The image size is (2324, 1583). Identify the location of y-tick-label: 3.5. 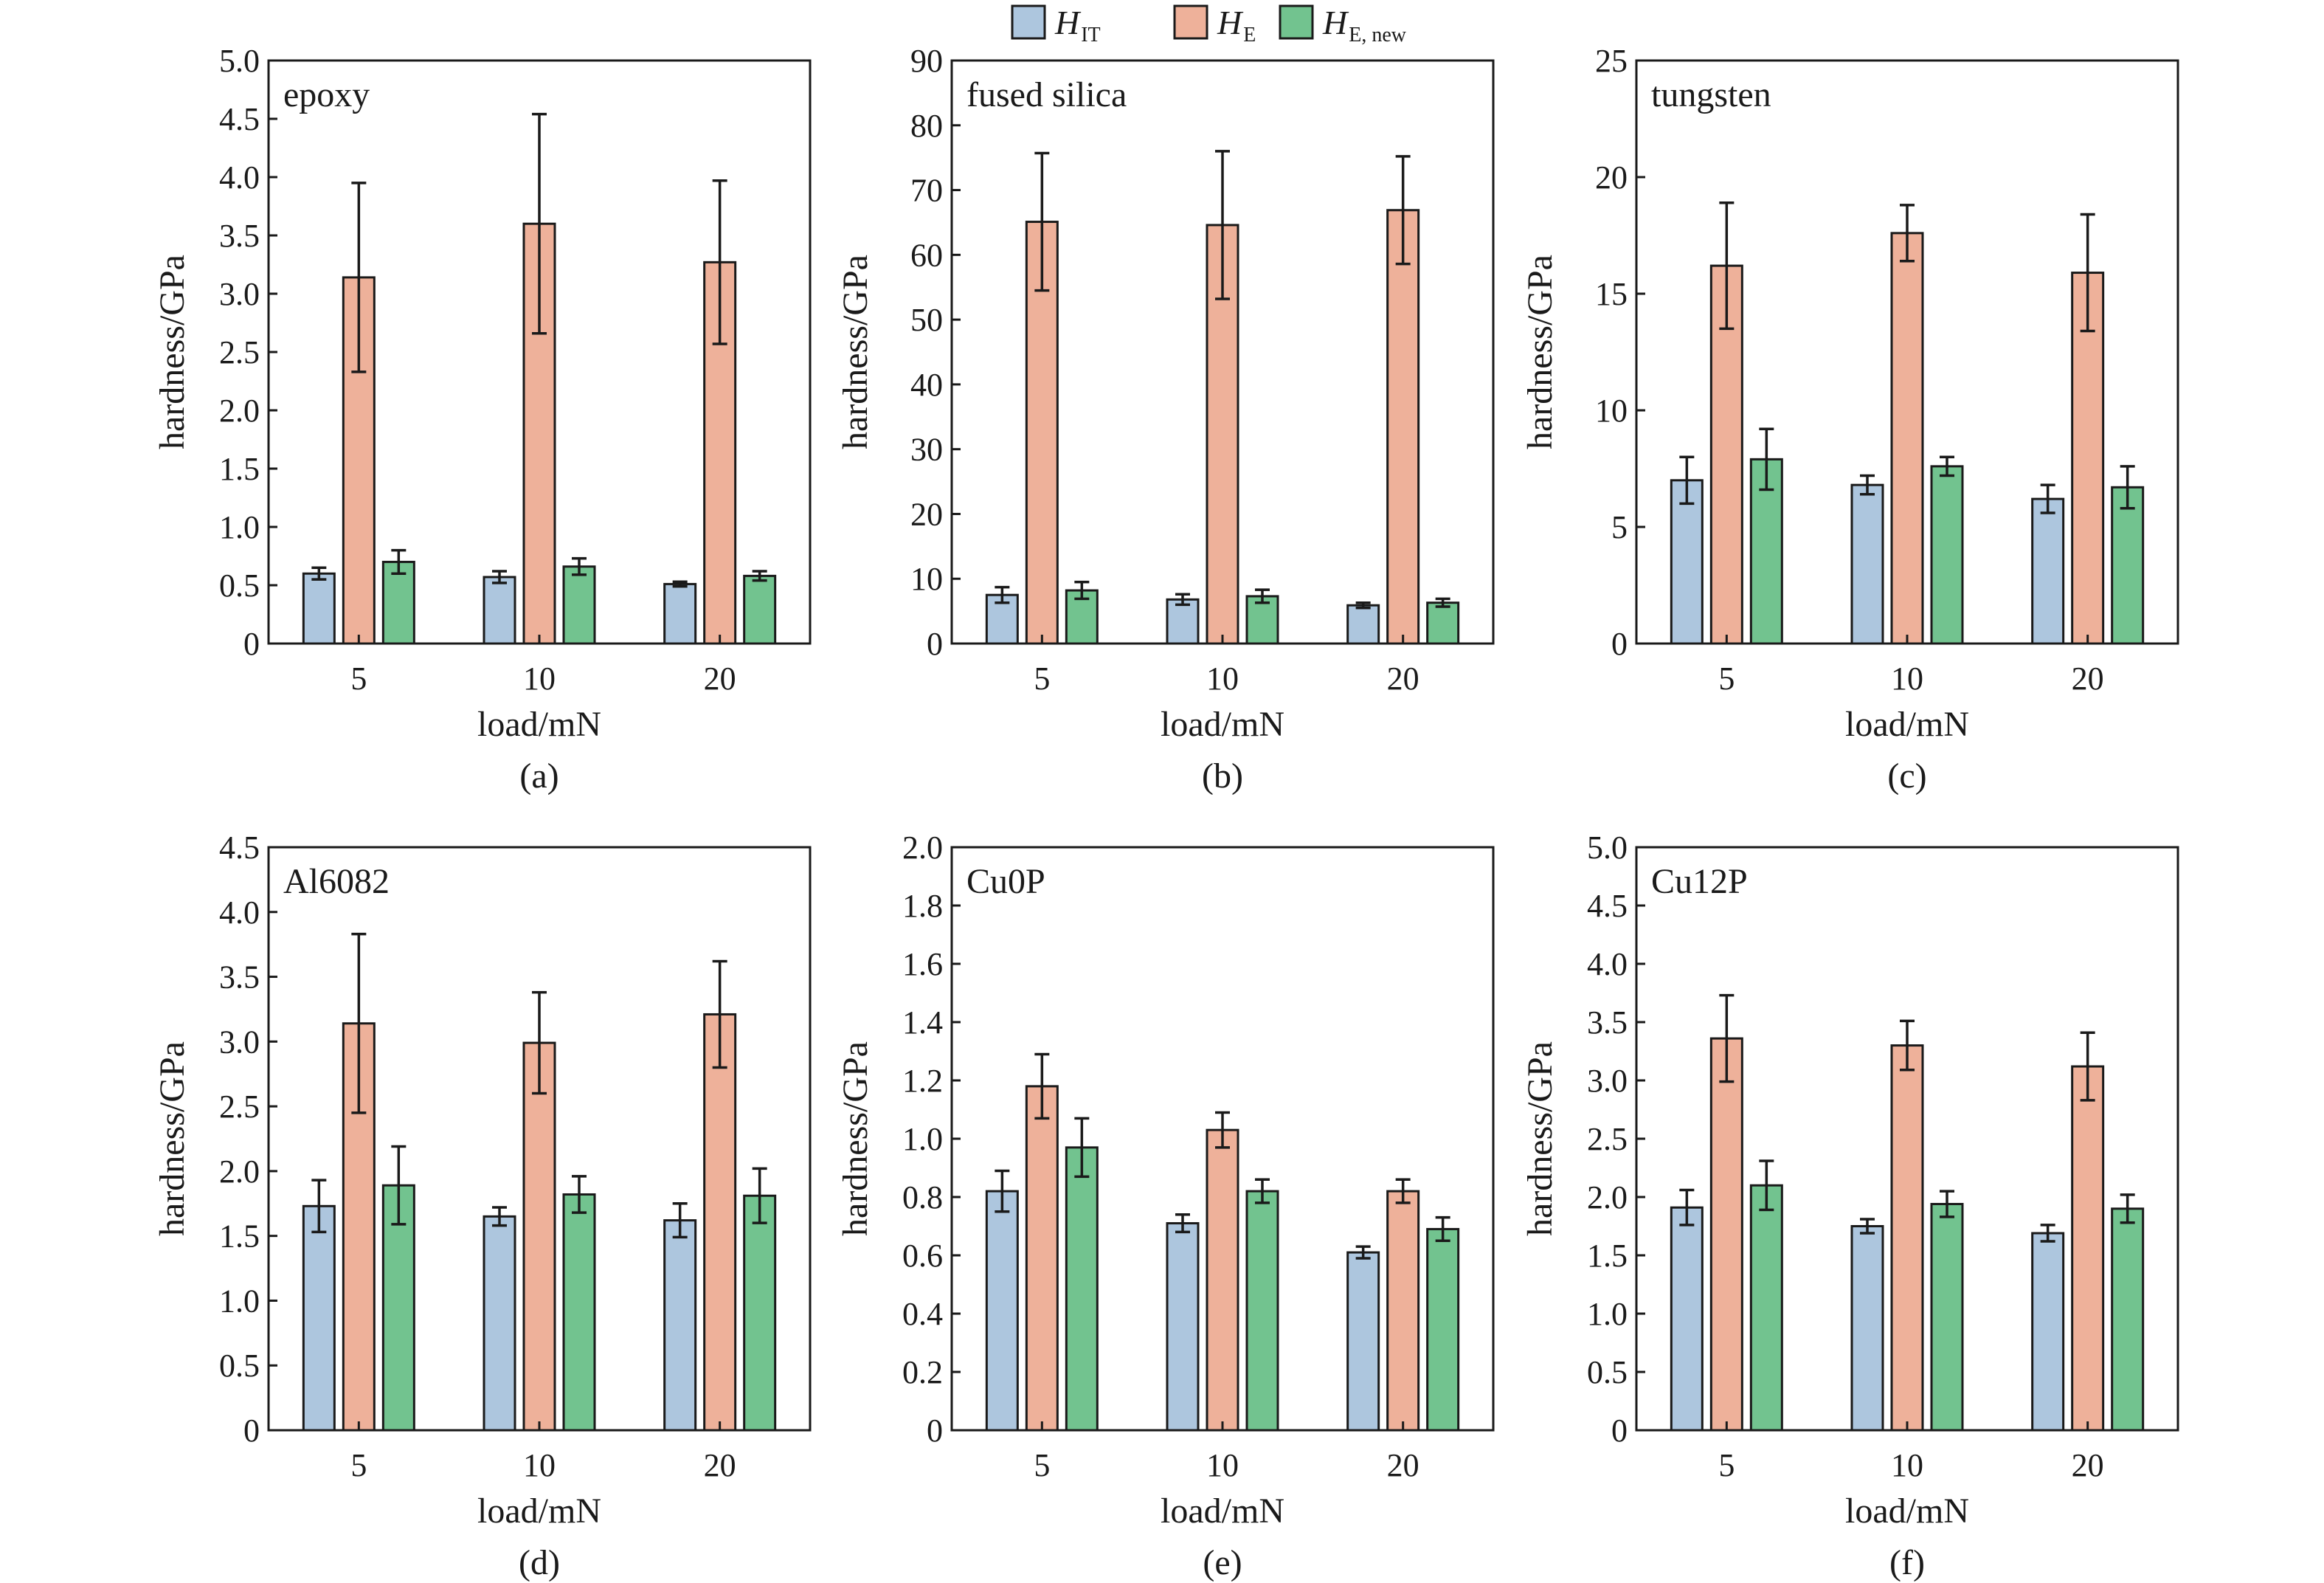
(239, 236).